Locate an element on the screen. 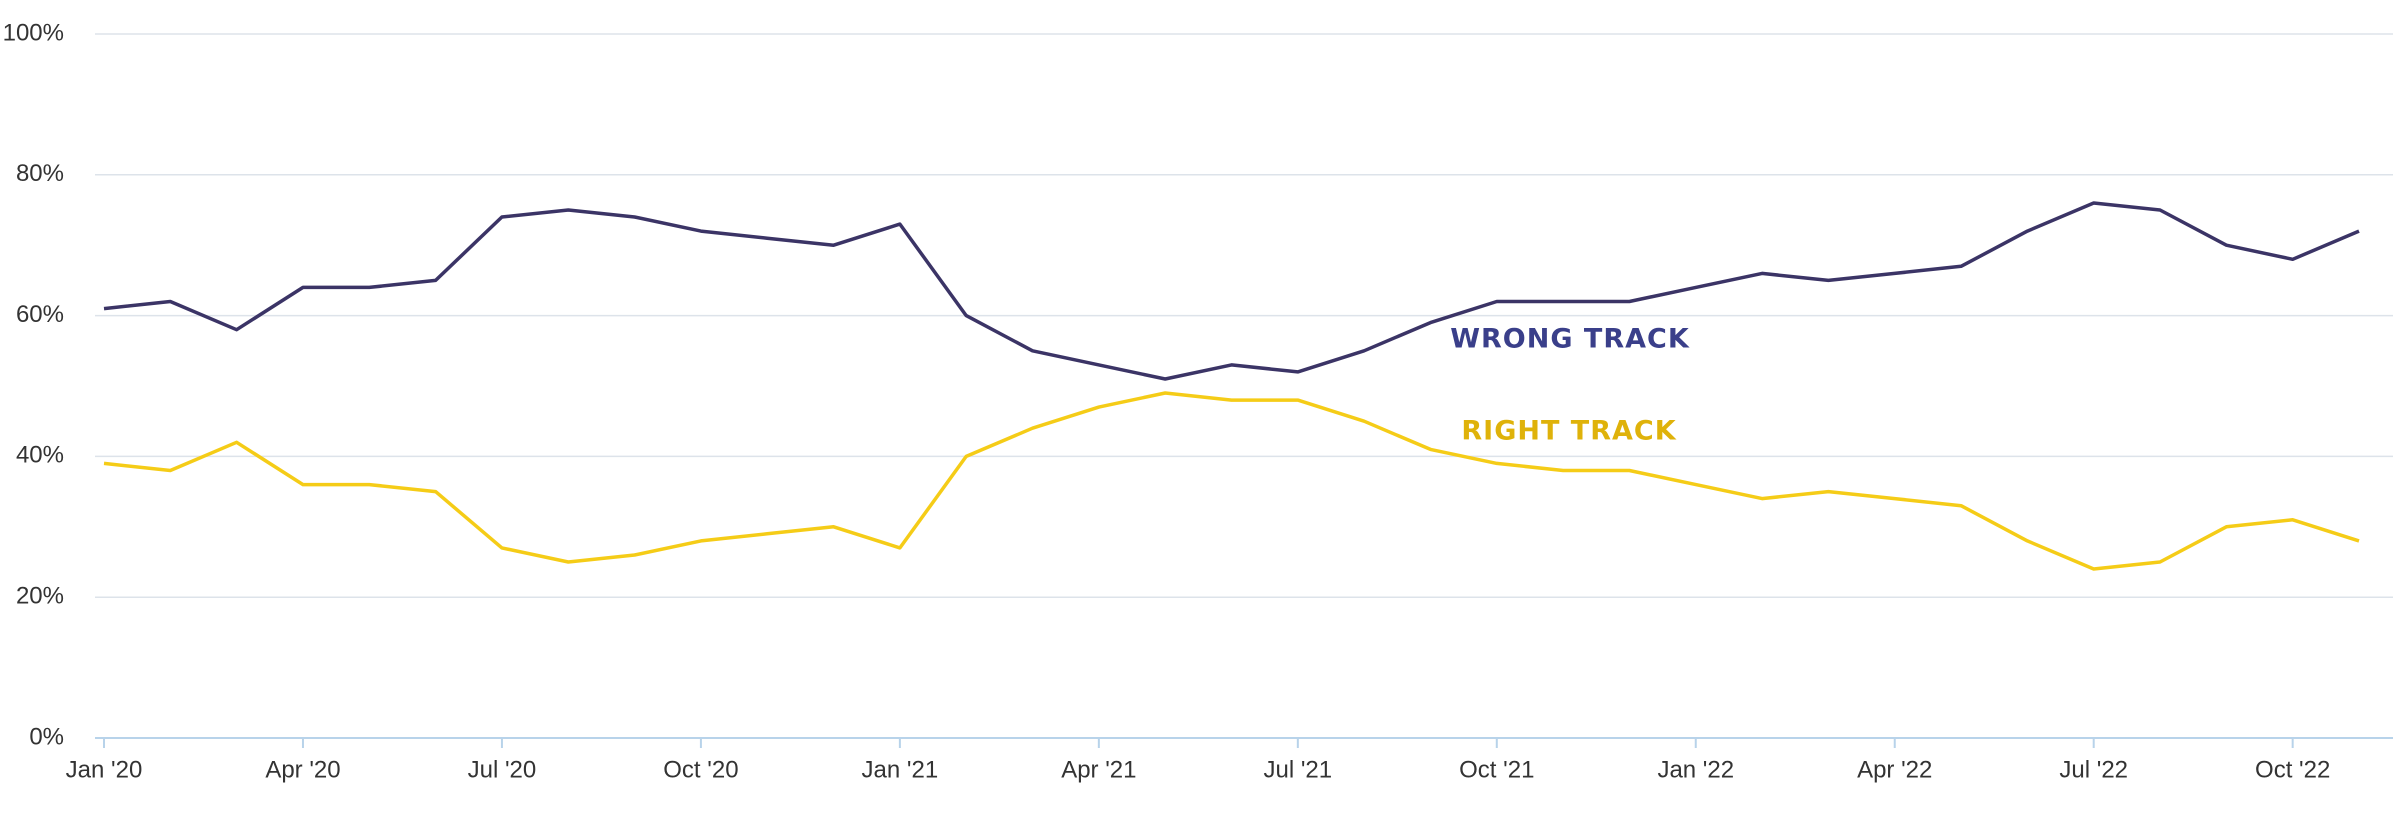  x-tick-label: Oct '22 is located at coordinates (2292, 769).